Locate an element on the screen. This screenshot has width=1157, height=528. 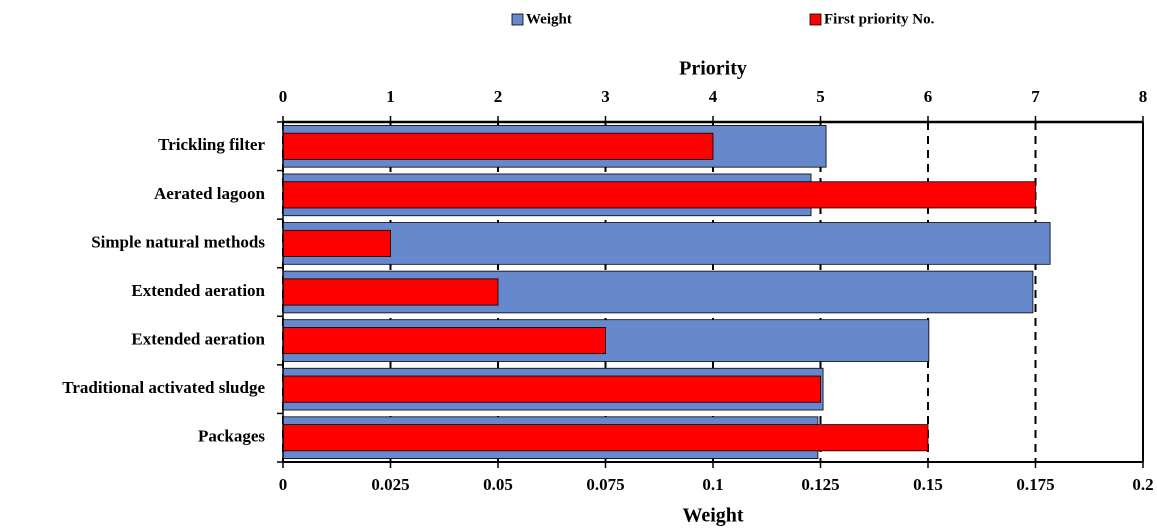
category-label: Traditional activated sludge is located at coordinates (163, 387).